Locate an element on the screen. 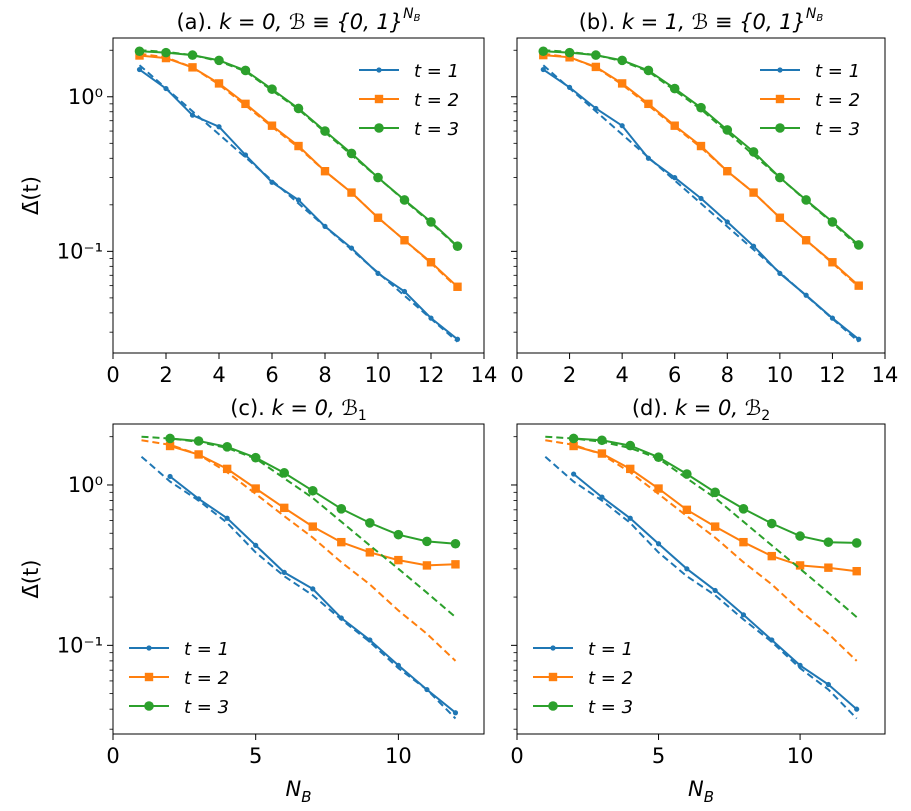 Image resolution: width=911 pixels, height=811 pixels. series-b-t1 is located at coordinates (701, 203).